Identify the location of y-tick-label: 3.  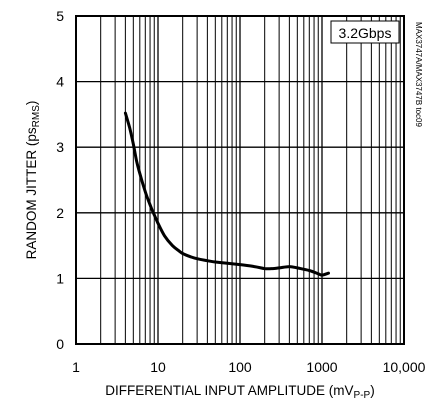
(60, 147).